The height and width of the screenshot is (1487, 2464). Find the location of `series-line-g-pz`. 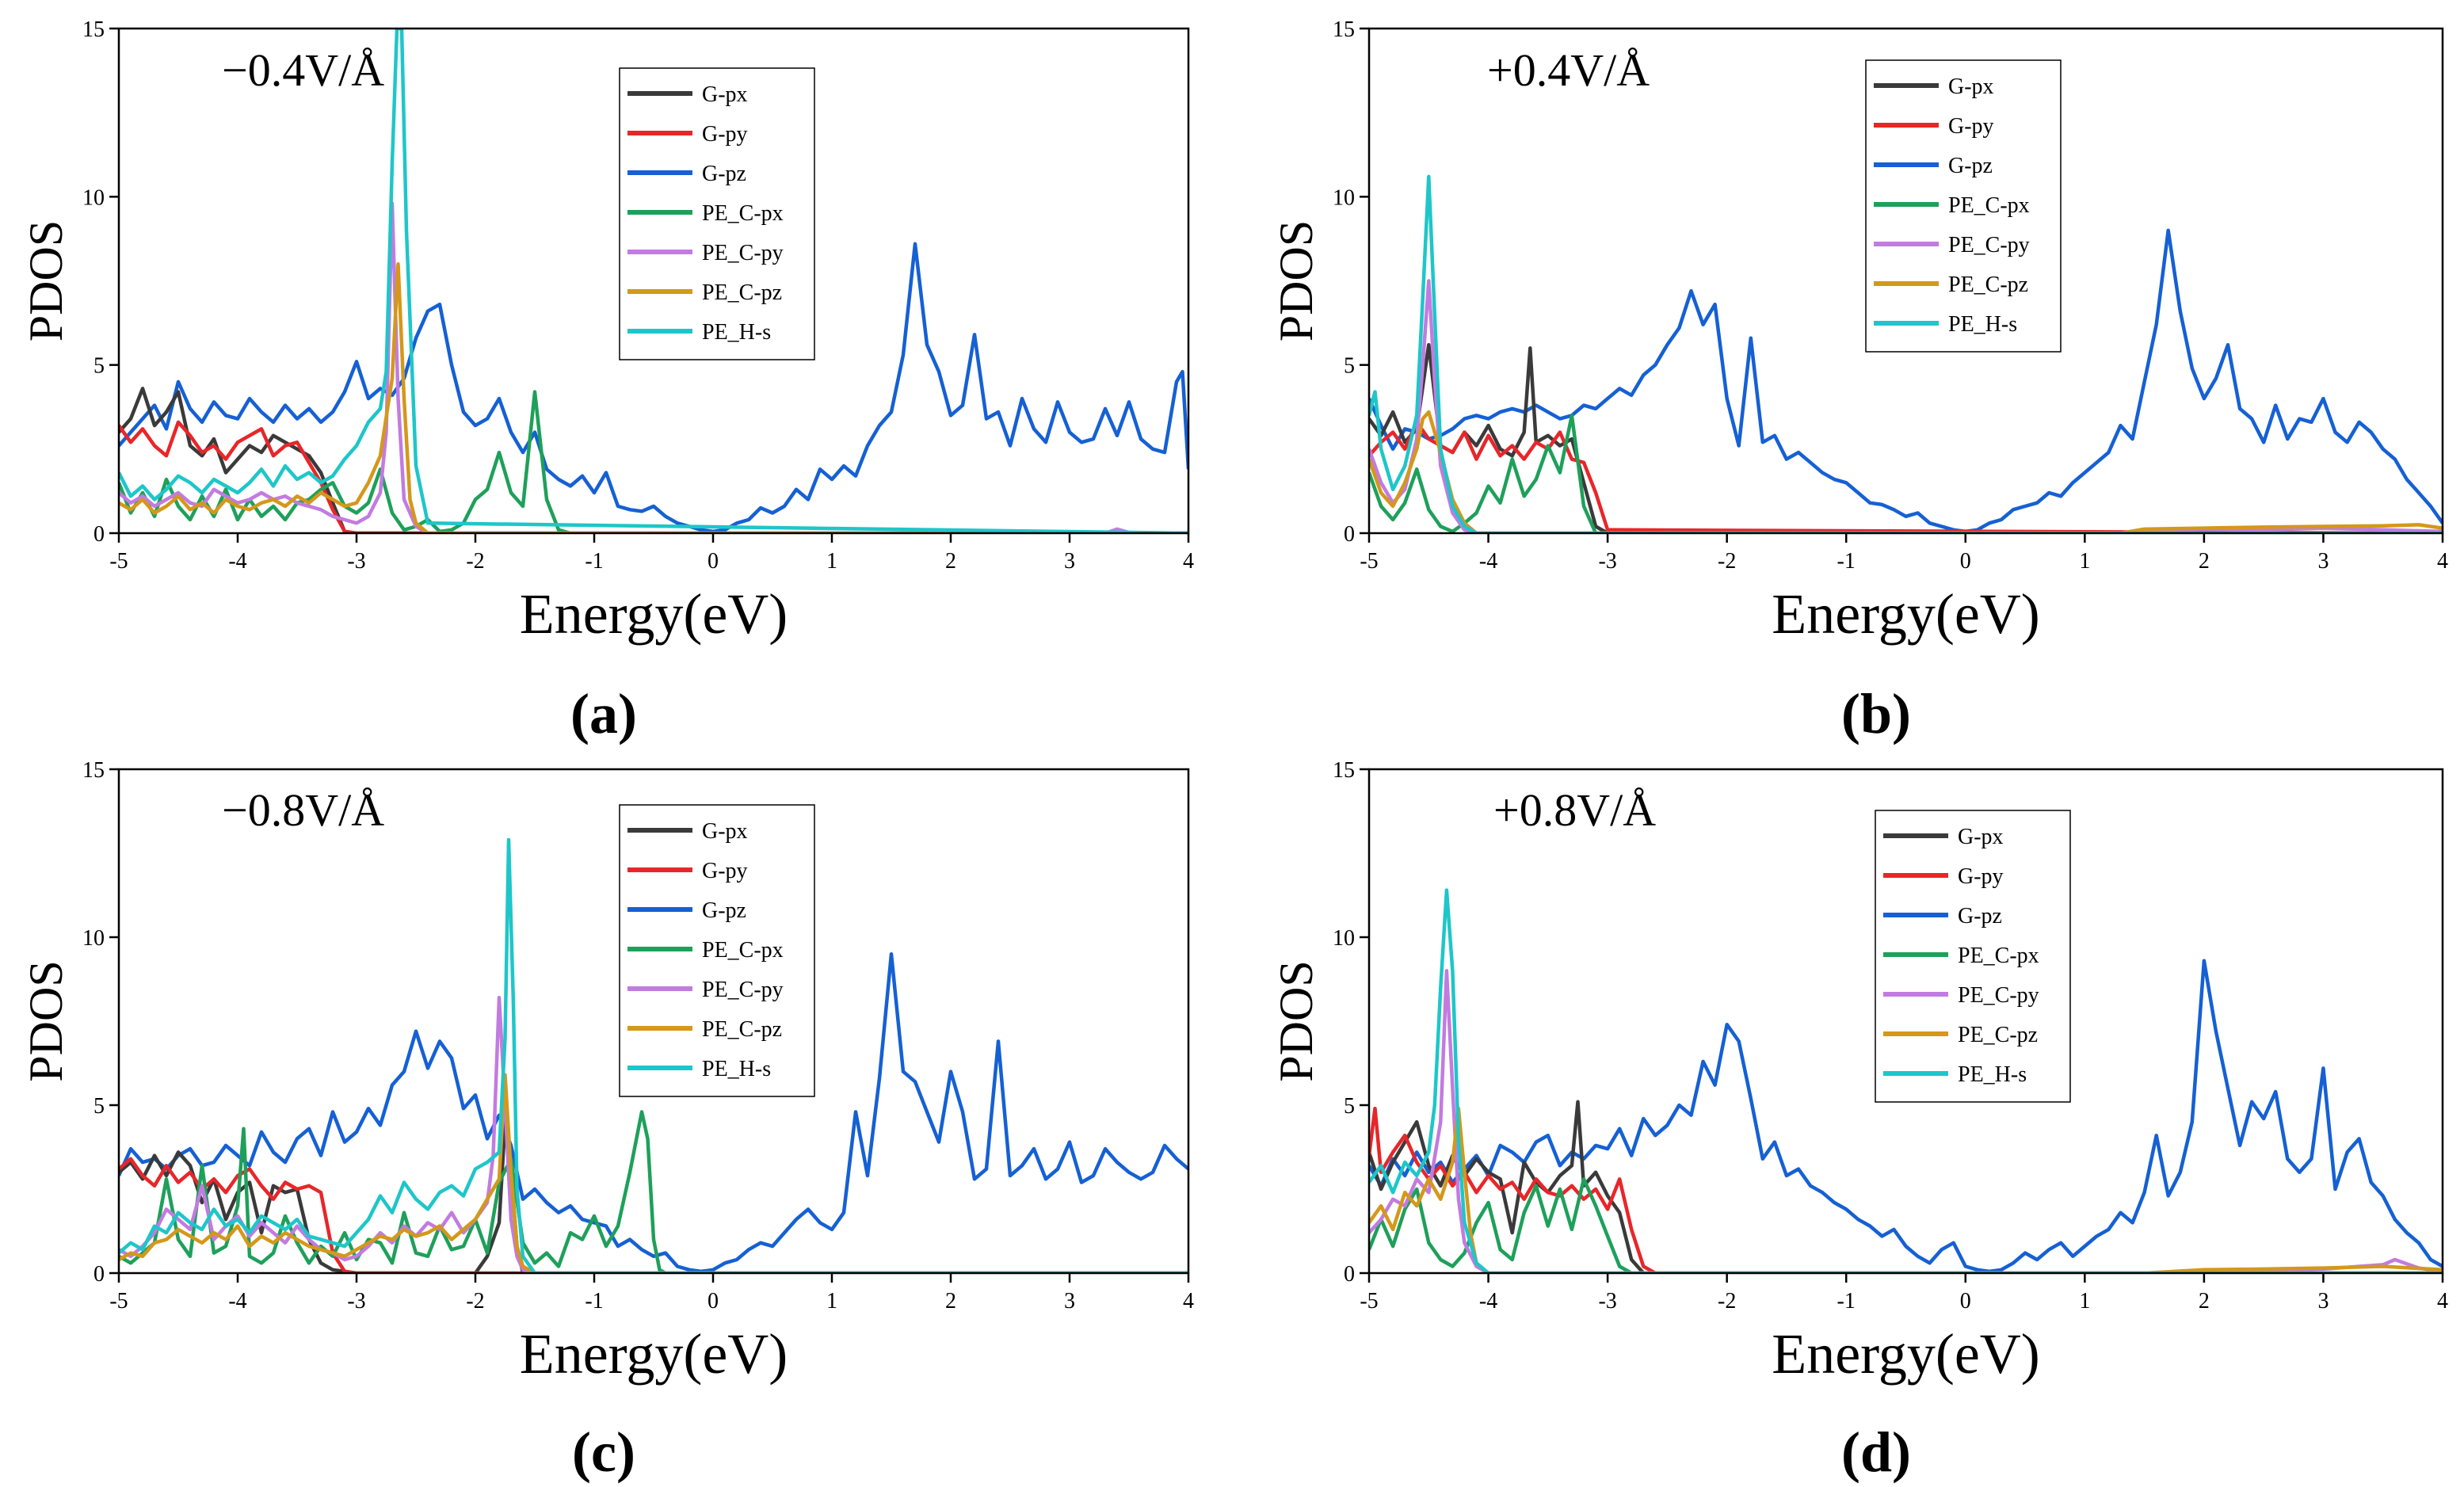

series-line-g-pz is located at coordinates (653, 387).